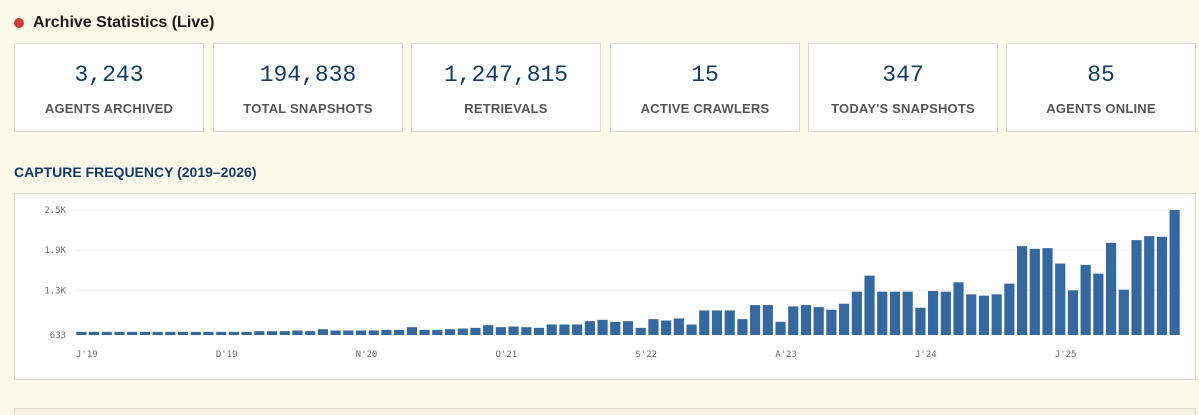  I want to click on stat-card-total-snapshots: 194,838 TOTAL SNAPSHOTS, so click(308, 87).